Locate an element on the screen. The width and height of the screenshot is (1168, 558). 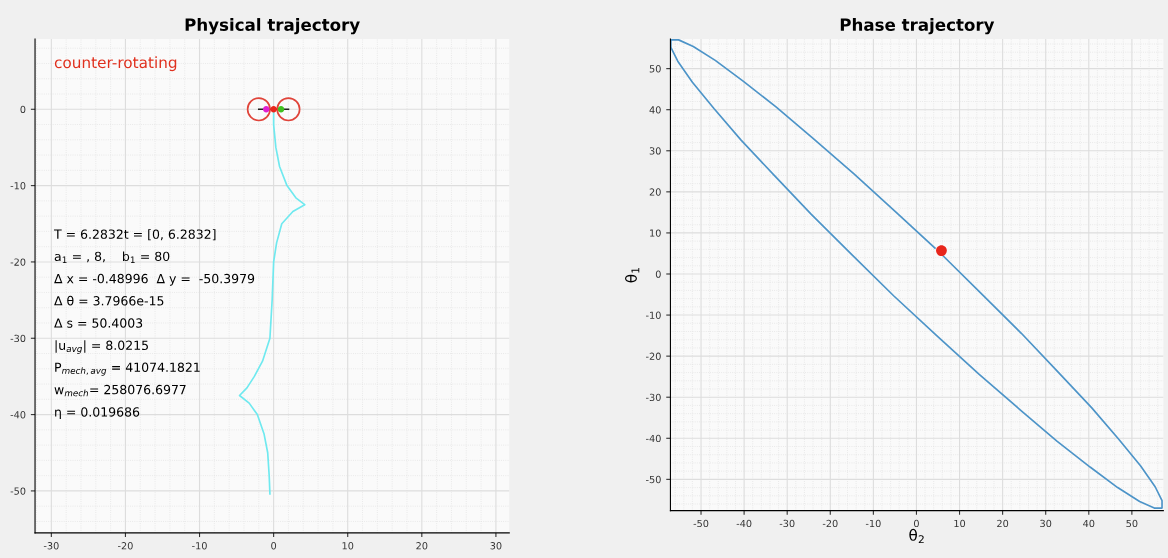
x-tick-label: 40 is located at coordinates (1089, 523).